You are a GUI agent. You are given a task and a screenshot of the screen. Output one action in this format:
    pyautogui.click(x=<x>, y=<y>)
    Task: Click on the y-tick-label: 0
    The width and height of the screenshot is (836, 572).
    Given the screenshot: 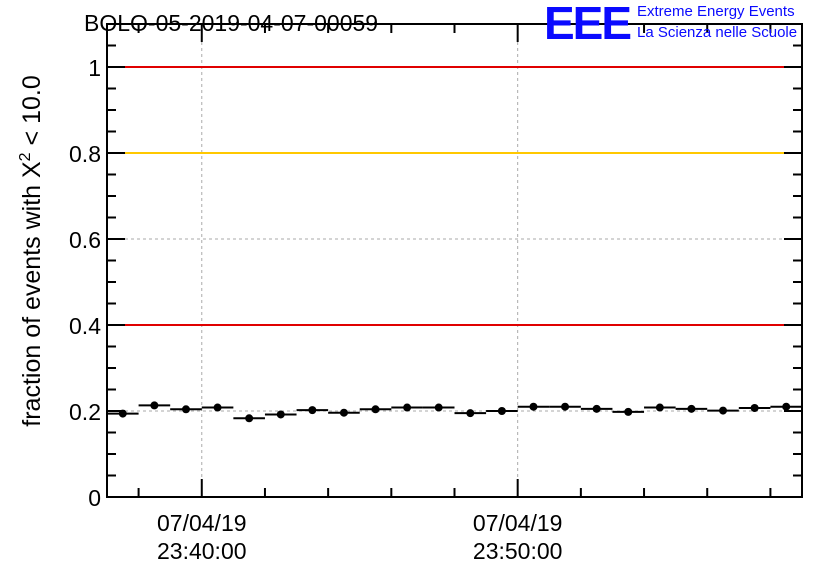 What is the action you would take?
    pyautogui.click(x=94, y=498)
    